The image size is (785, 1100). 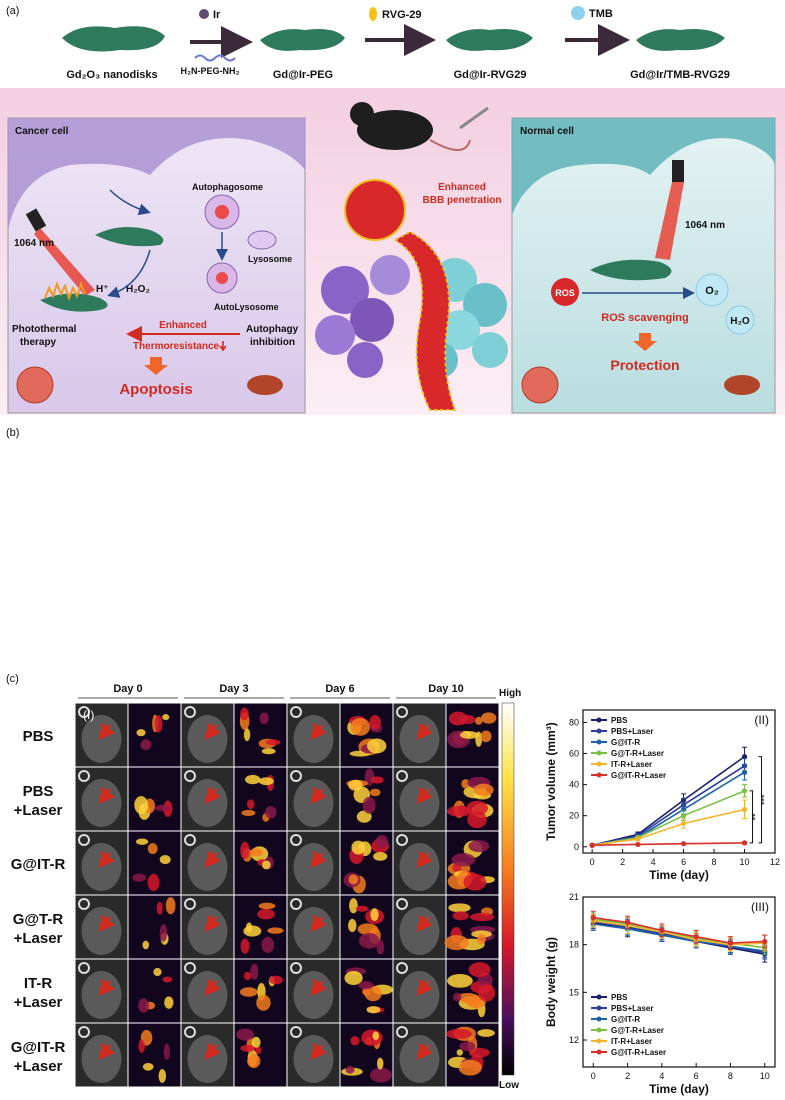 What do you see at coordinates (156, 366) in the screenshot?
I see `down-arrow` at bounding box center [156, 366].